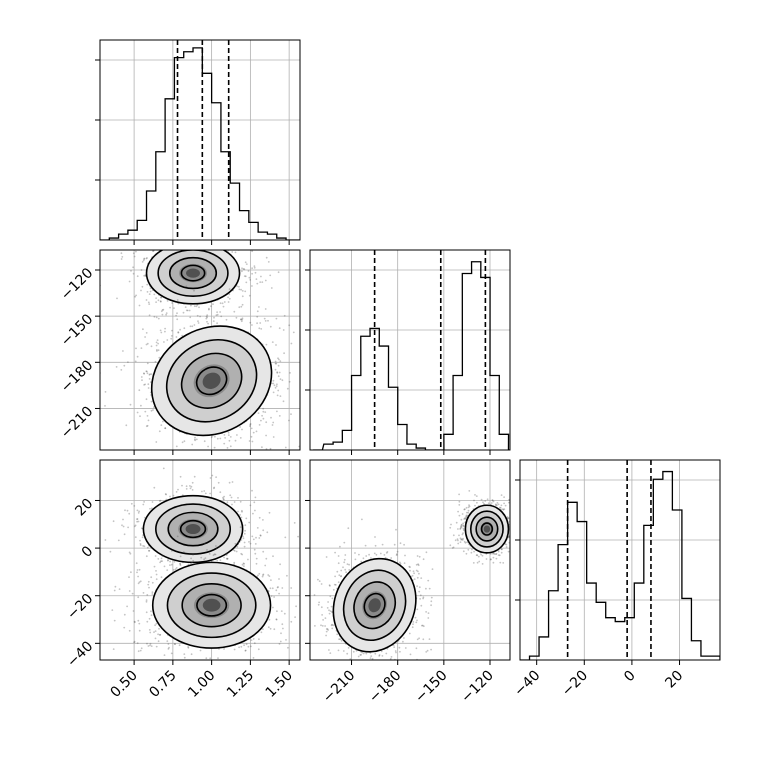 This screenshot has height=760, width=760. I want to click on panel-1d-param-2: −40 −20 0 20, so click(616, 579).